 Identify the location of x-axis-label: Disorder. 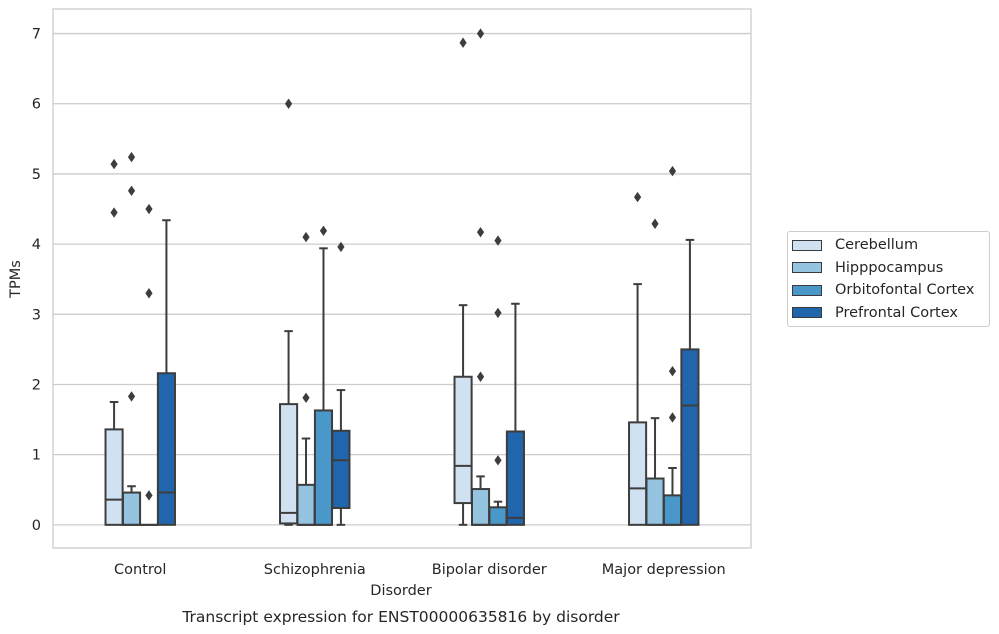
(400, 591).